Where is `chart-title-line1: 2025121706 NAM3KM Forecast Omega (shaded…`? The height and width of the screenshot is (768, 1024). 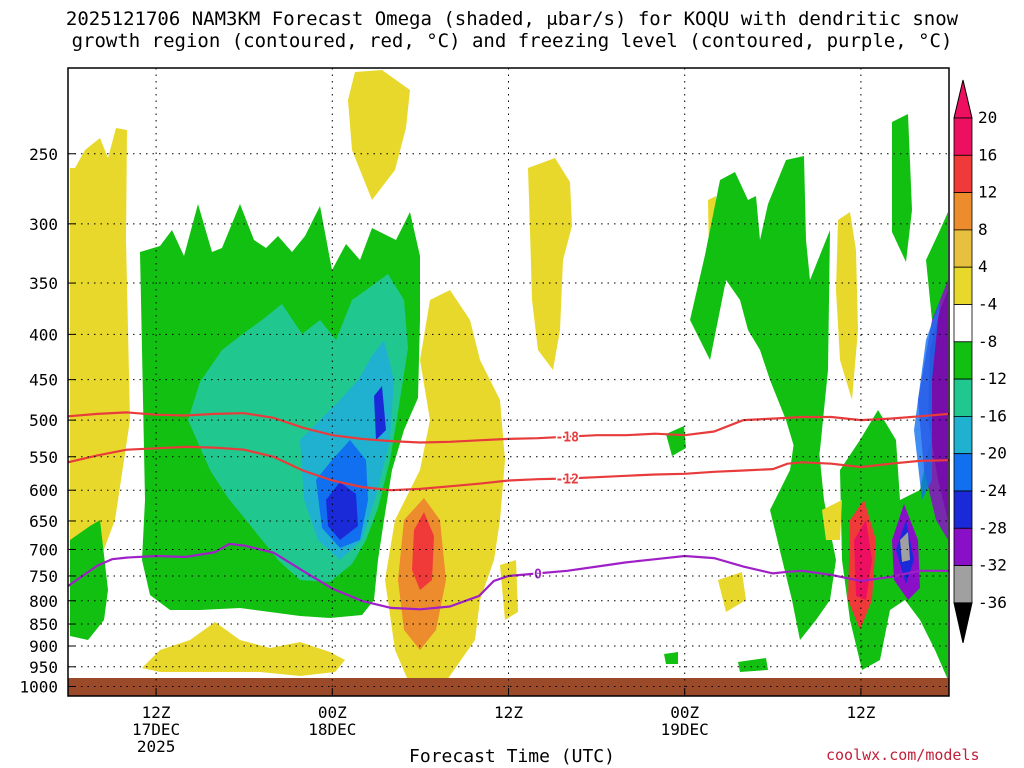 chart-title-line1: 2025121706 NAM3KM Forecast Omega (shaded… is located at coordinates (512, 19).